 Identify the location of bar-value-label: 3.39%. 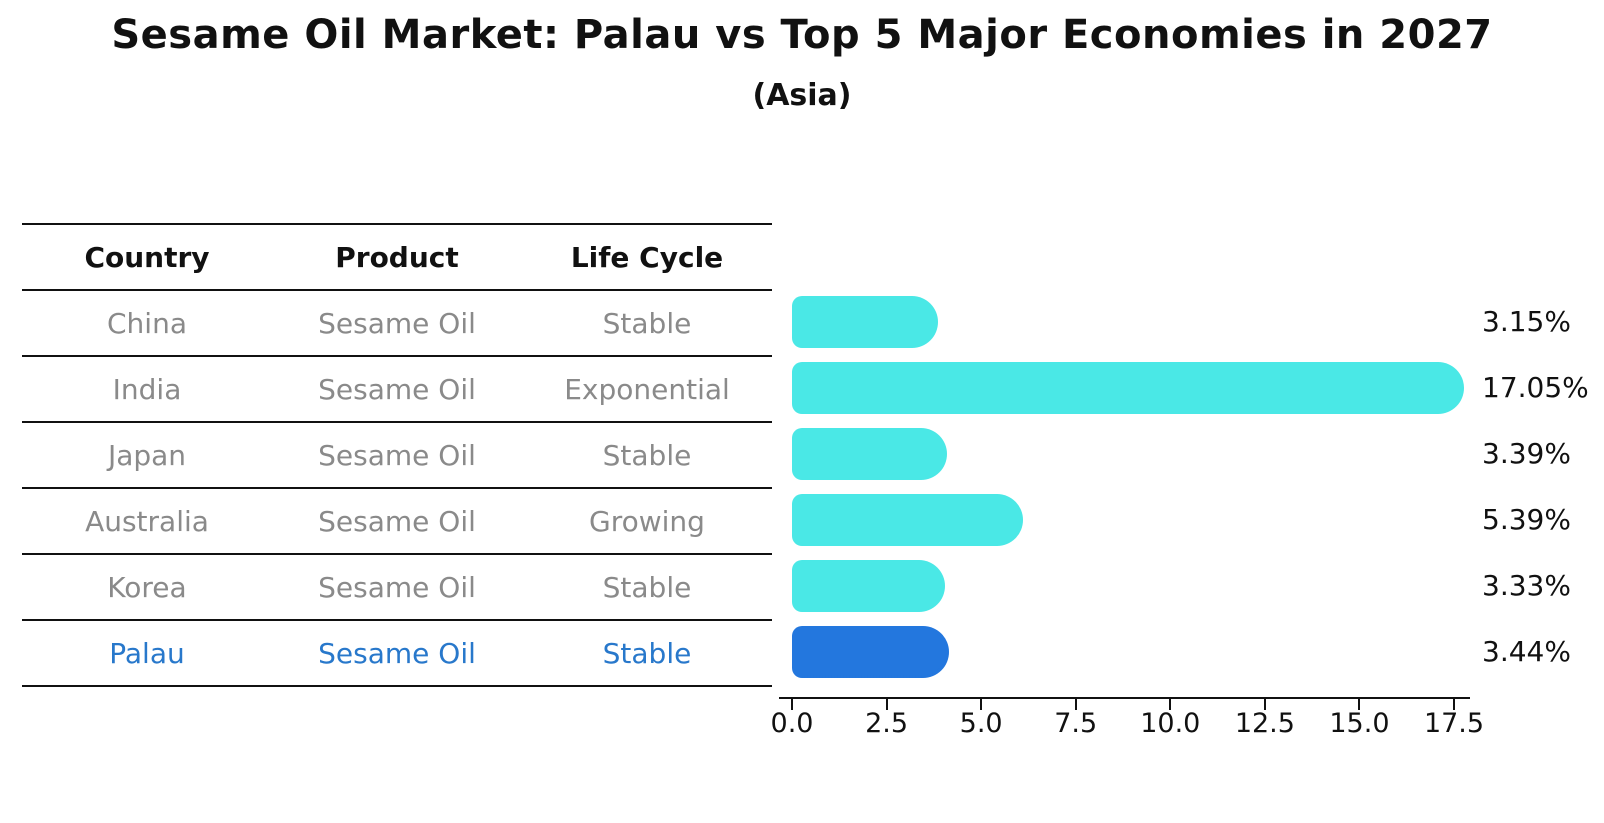
(1526, 453).